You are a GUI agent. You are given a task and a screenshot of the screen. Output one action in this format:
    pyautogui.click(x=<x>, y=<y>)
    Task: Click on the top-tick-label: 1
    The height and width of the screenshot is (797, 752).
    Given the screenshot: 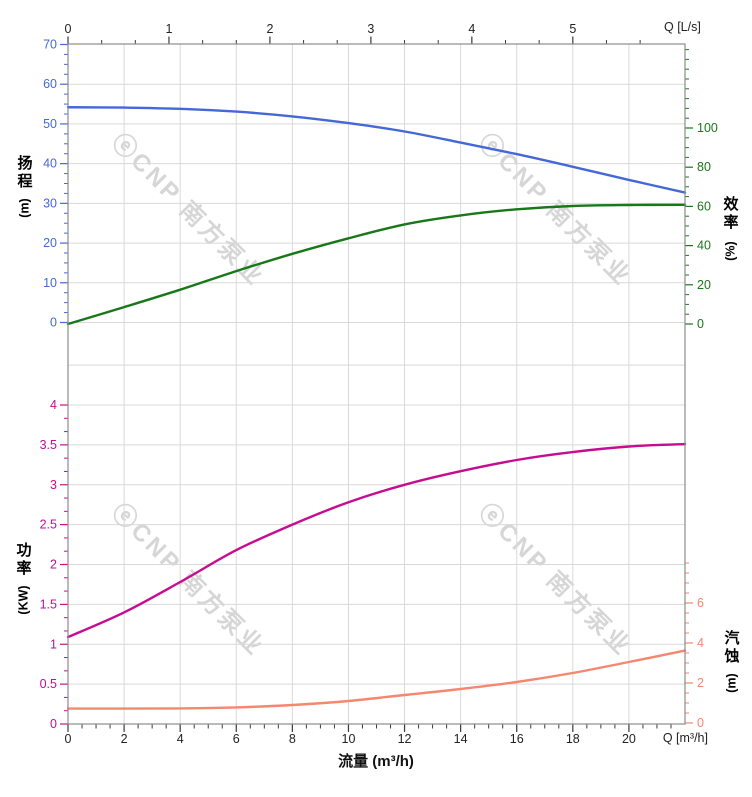 What is the action you would take?
    pyautogui.click(x=168, y=29)
    